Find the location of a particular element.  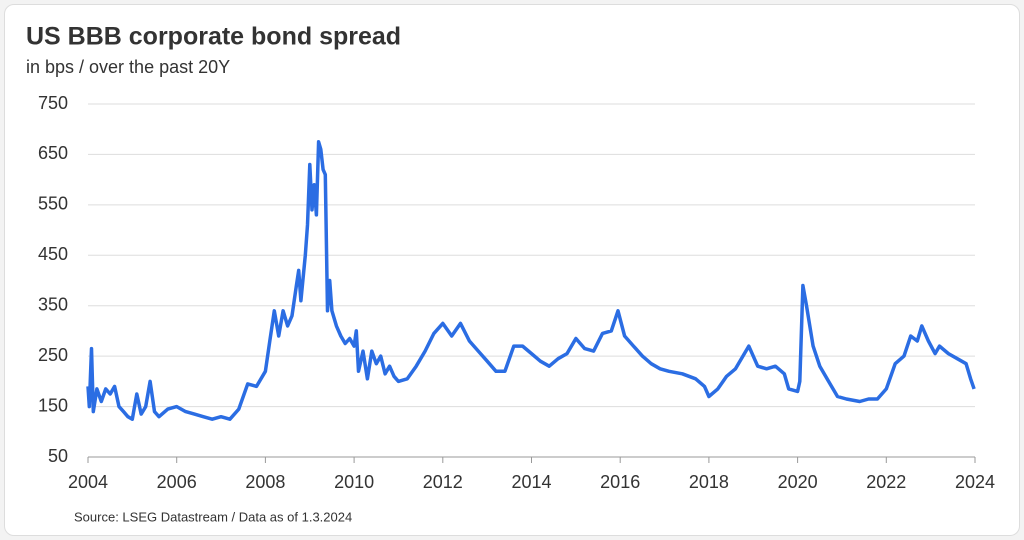

y-tick-label: 550 is located at coordinates (53, 204).